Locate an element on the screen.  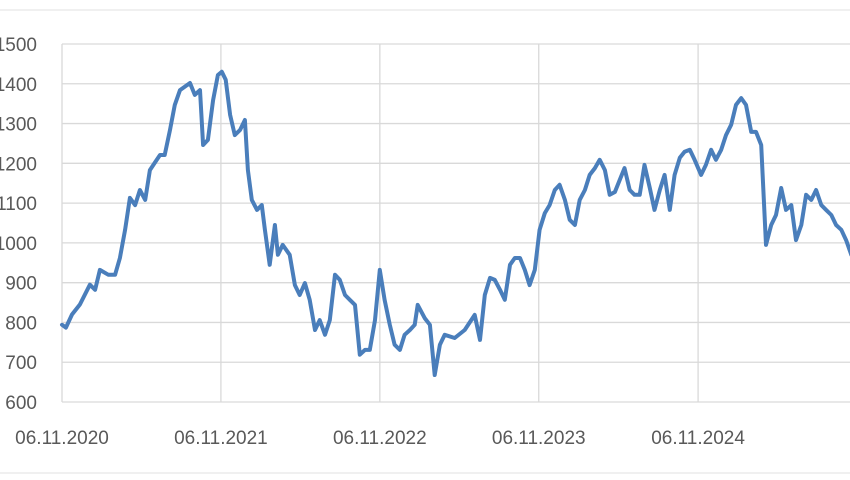
x-tick-label: 06.11.2021 is located at coordinates (221, 438).